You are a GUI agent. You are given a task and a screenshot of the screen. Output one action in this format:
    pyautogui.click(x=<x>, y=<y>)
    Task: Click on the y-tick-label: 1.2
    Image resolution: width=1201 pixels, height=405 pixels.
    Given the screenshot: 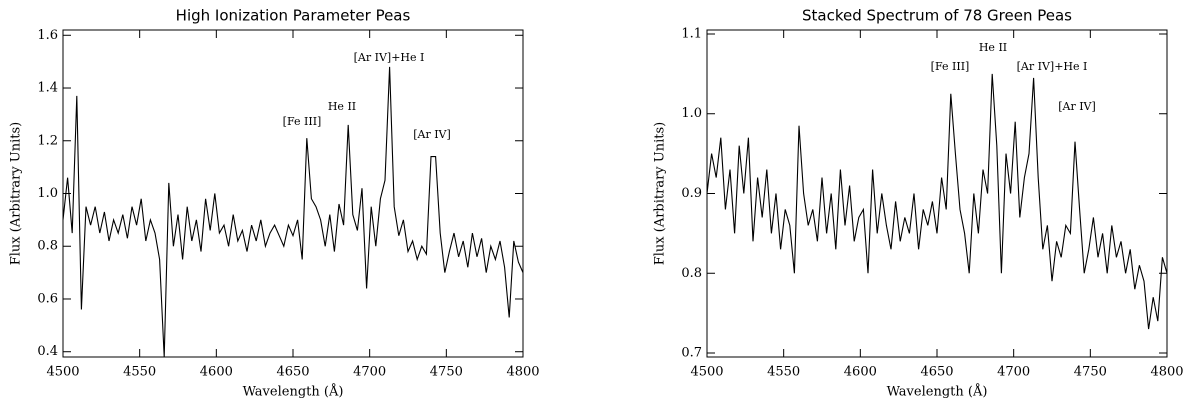 What is the action you would take?
    pyautogui.click(x=47, y=140)
    